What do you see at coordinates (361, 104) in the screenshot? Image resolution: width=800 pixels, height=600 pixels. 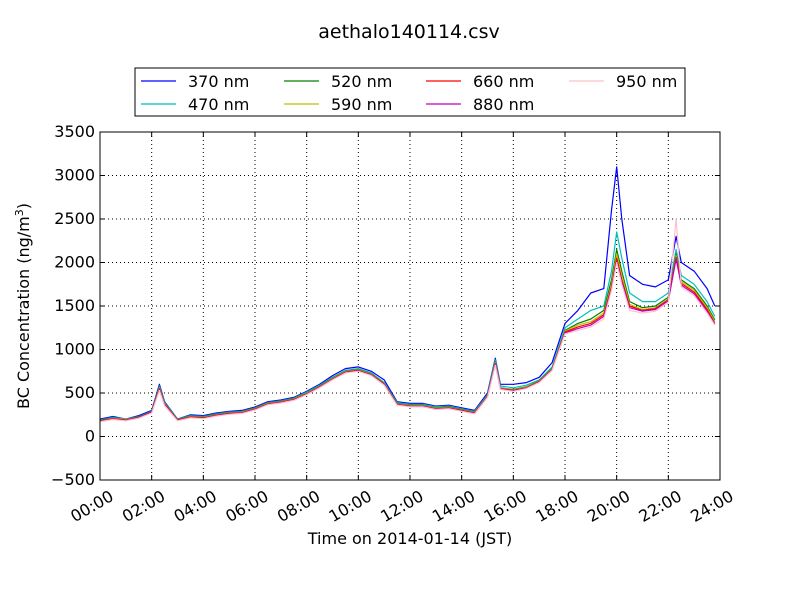 I see `legend-label: 590 nm` at bounding box center [361, 104].